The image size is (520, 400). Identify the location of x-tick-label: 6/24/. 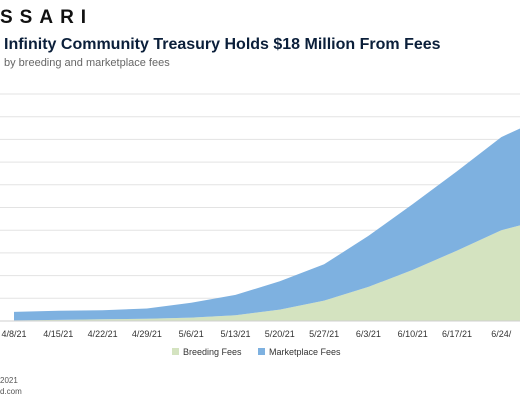
(501, 334).